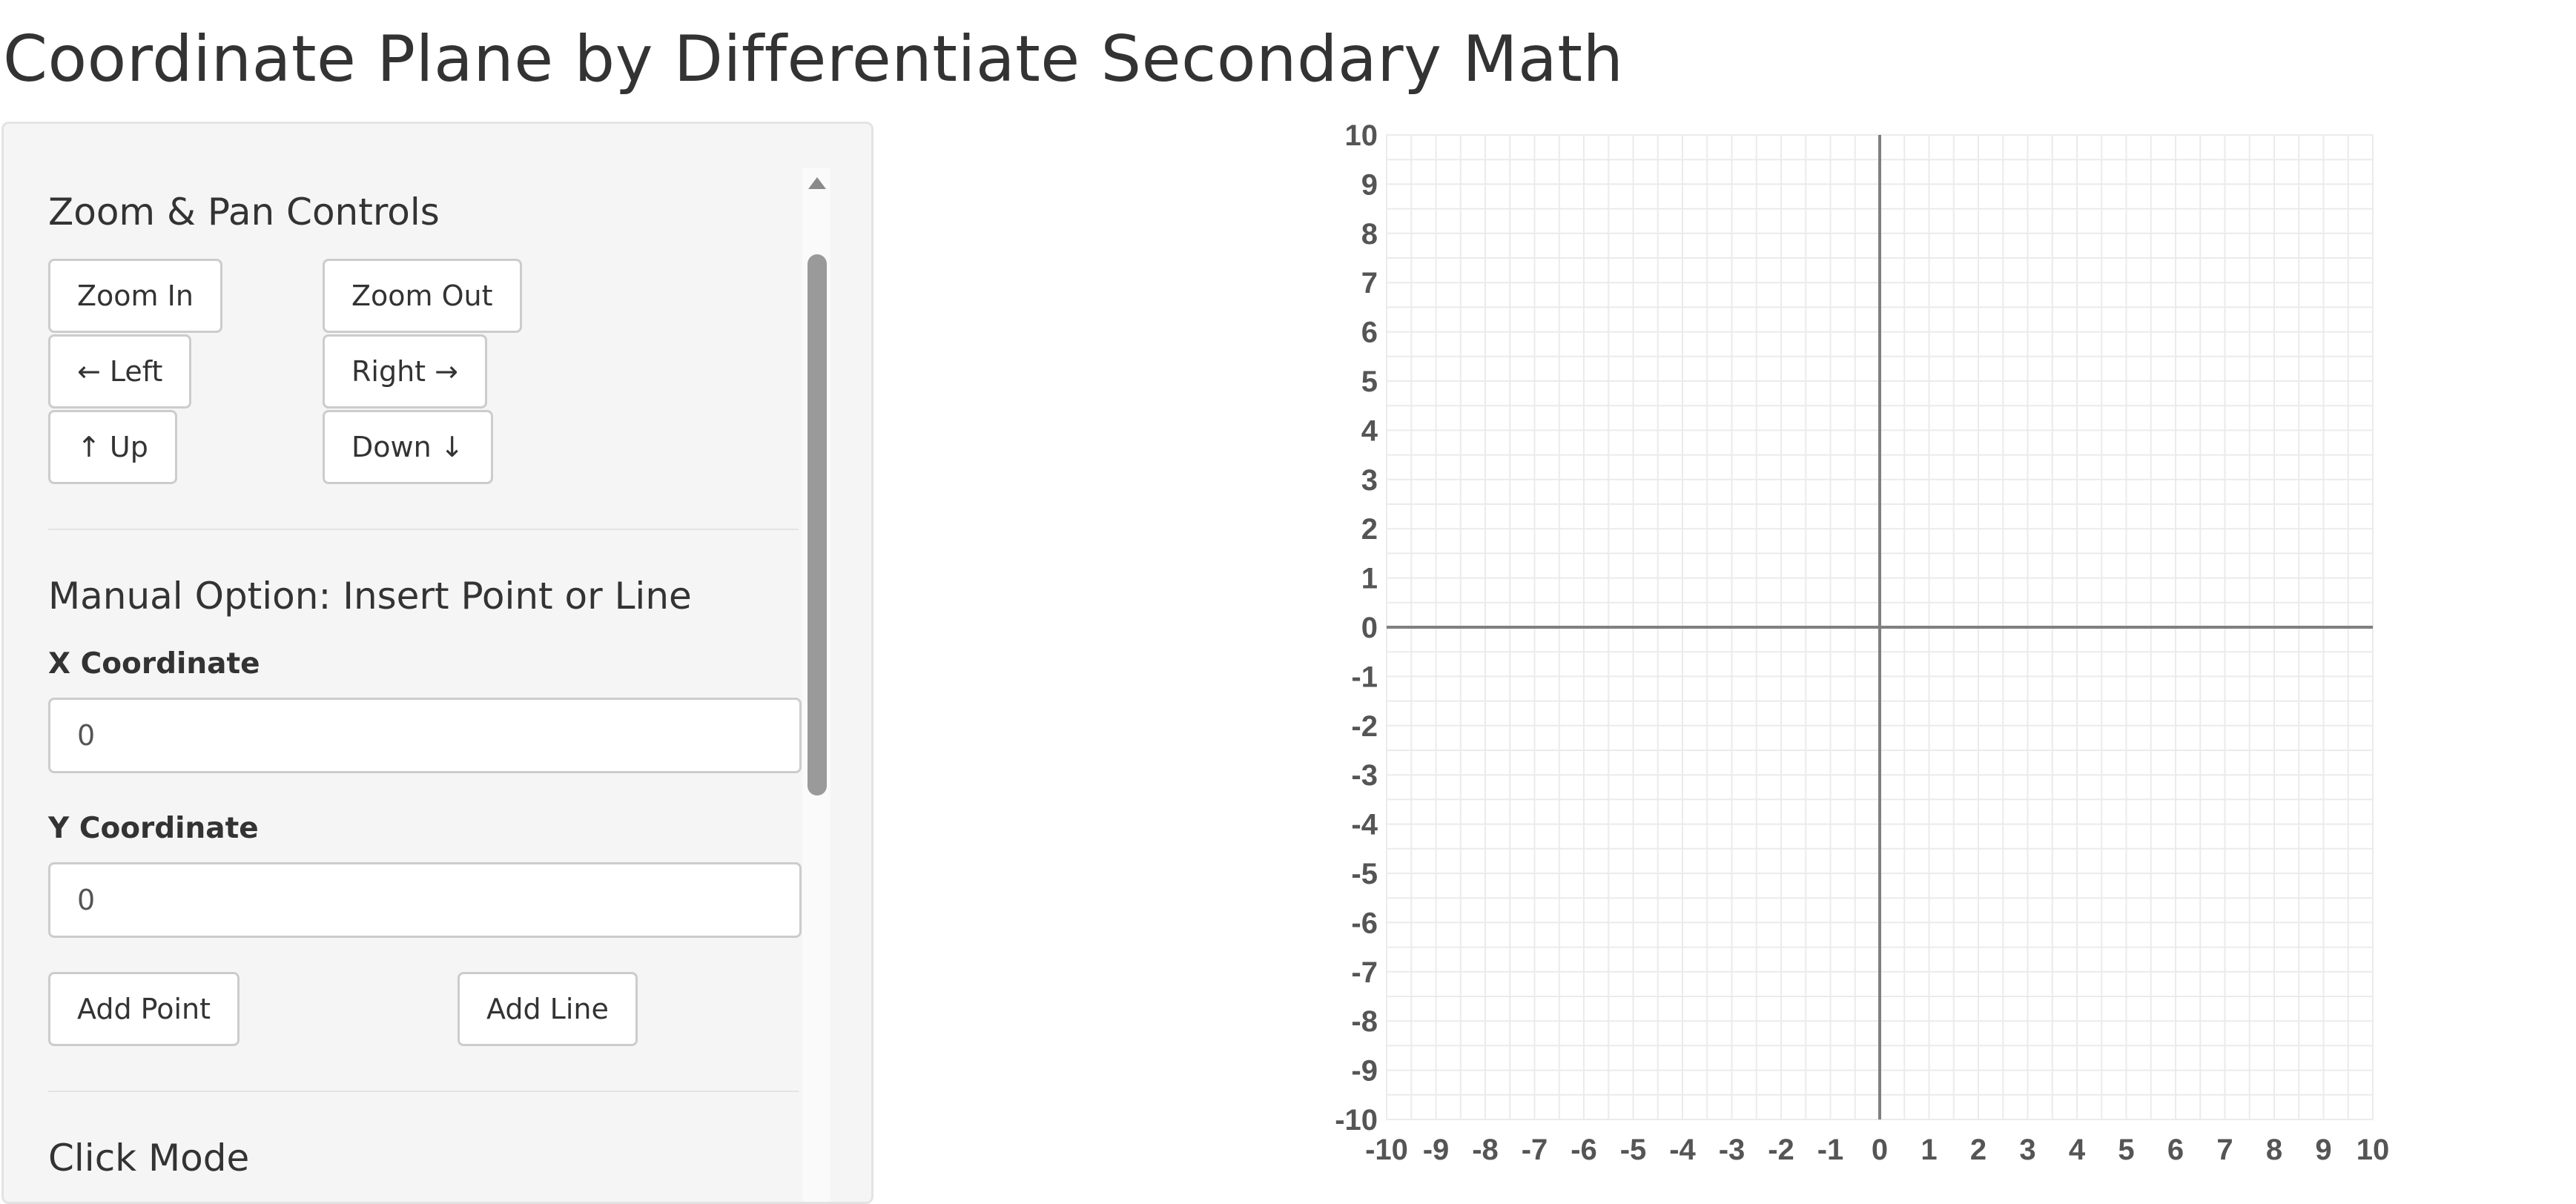 The image size is (2576, 1204). I want to click on y-coordinate-label: Y Coordinate, so click(153, 828).